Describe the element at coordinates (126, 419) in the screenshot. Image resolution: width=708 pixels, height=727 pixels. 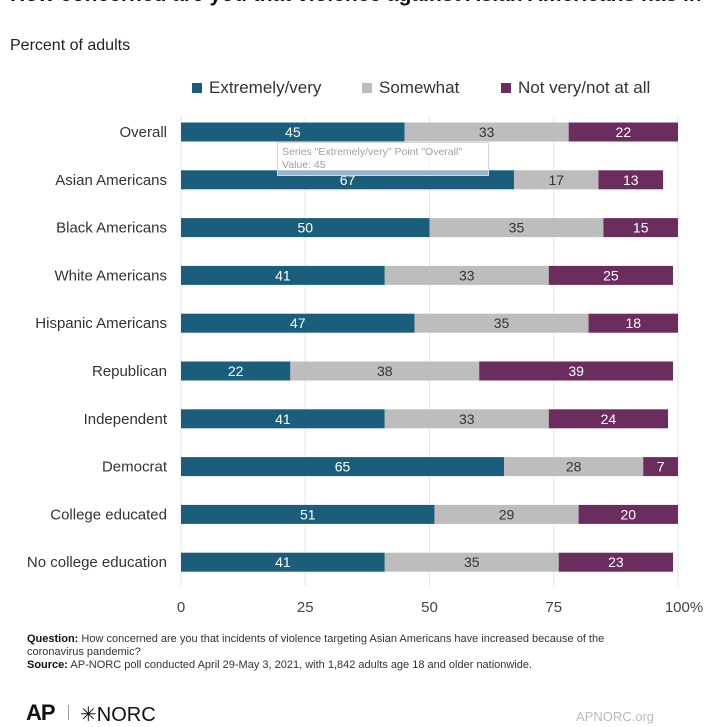
I see `category-label: Independent` at that location.